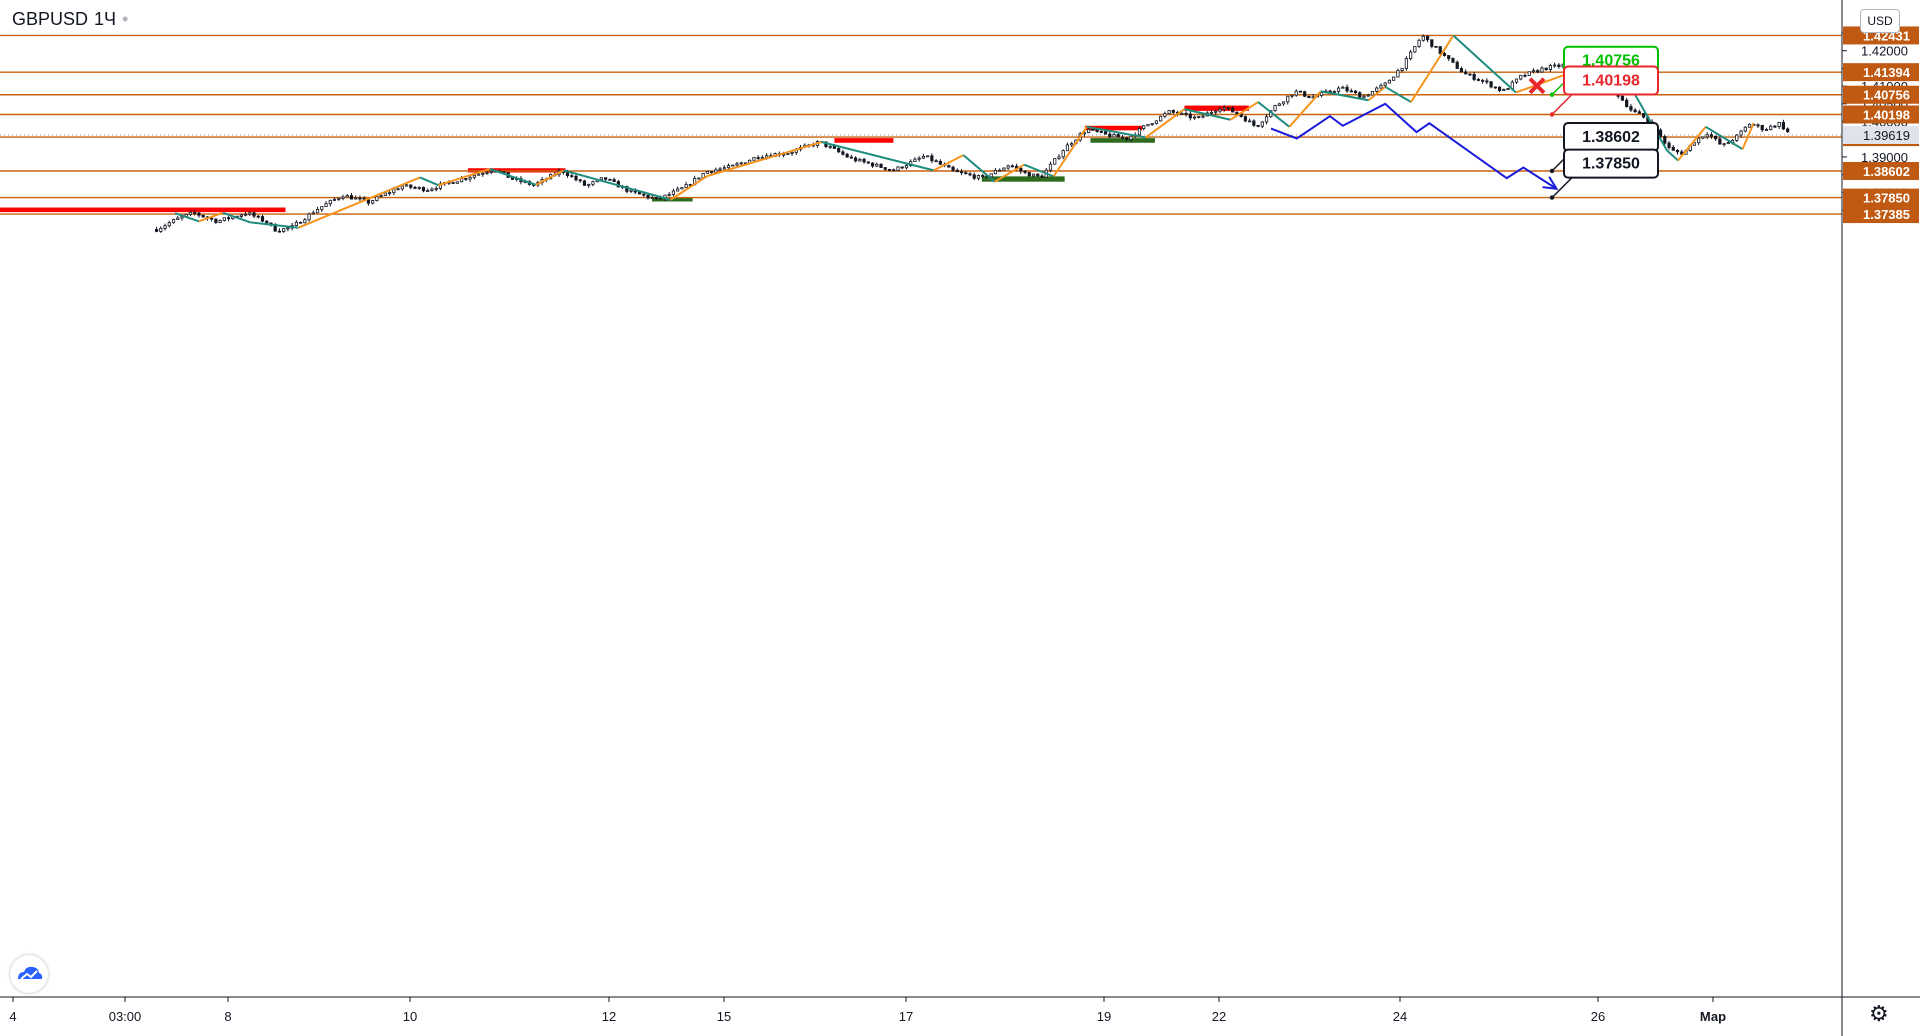 This screenshot has width=1920, height=1036. Describe the element at coordinates (1879, 1013) in the screenshot. I see `gear-icon: ⚙` at that location.